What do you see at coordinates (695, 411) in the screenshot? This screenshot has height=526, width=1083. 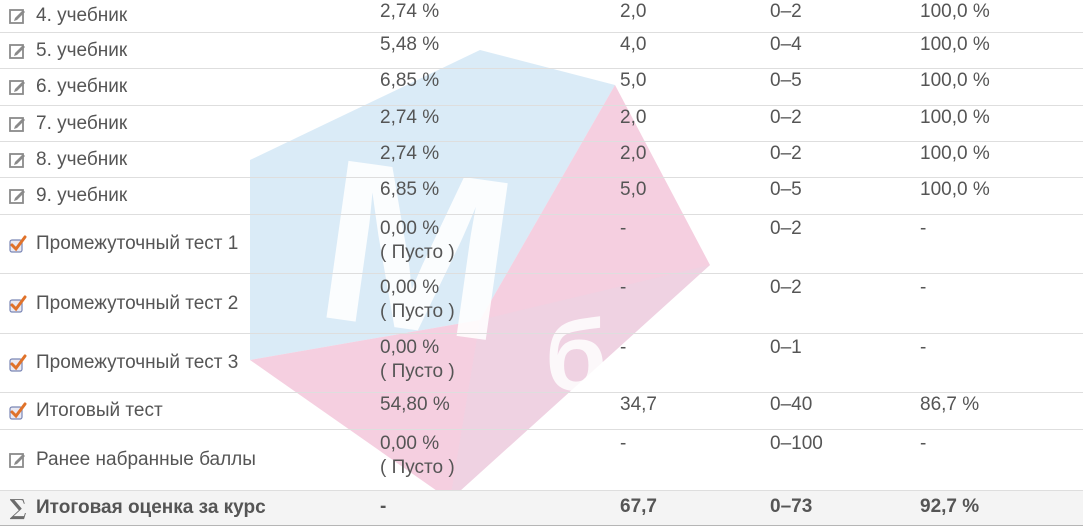 I see `grade-cell: 34,7` at bounding box center [695, 411].